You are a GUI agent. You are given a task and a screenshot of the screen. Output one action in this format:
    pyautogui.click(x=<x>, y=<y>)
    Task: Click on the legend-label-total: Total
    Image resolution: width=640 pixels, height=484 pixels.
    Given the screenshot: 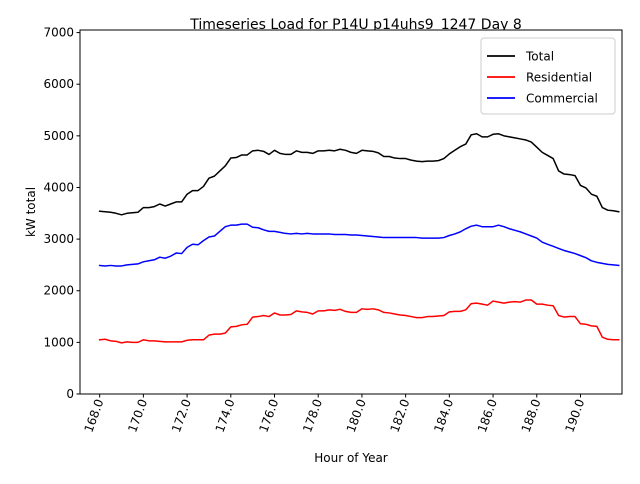 What is the action you would take?
    pyautogui.click(x=539, y=57)
    